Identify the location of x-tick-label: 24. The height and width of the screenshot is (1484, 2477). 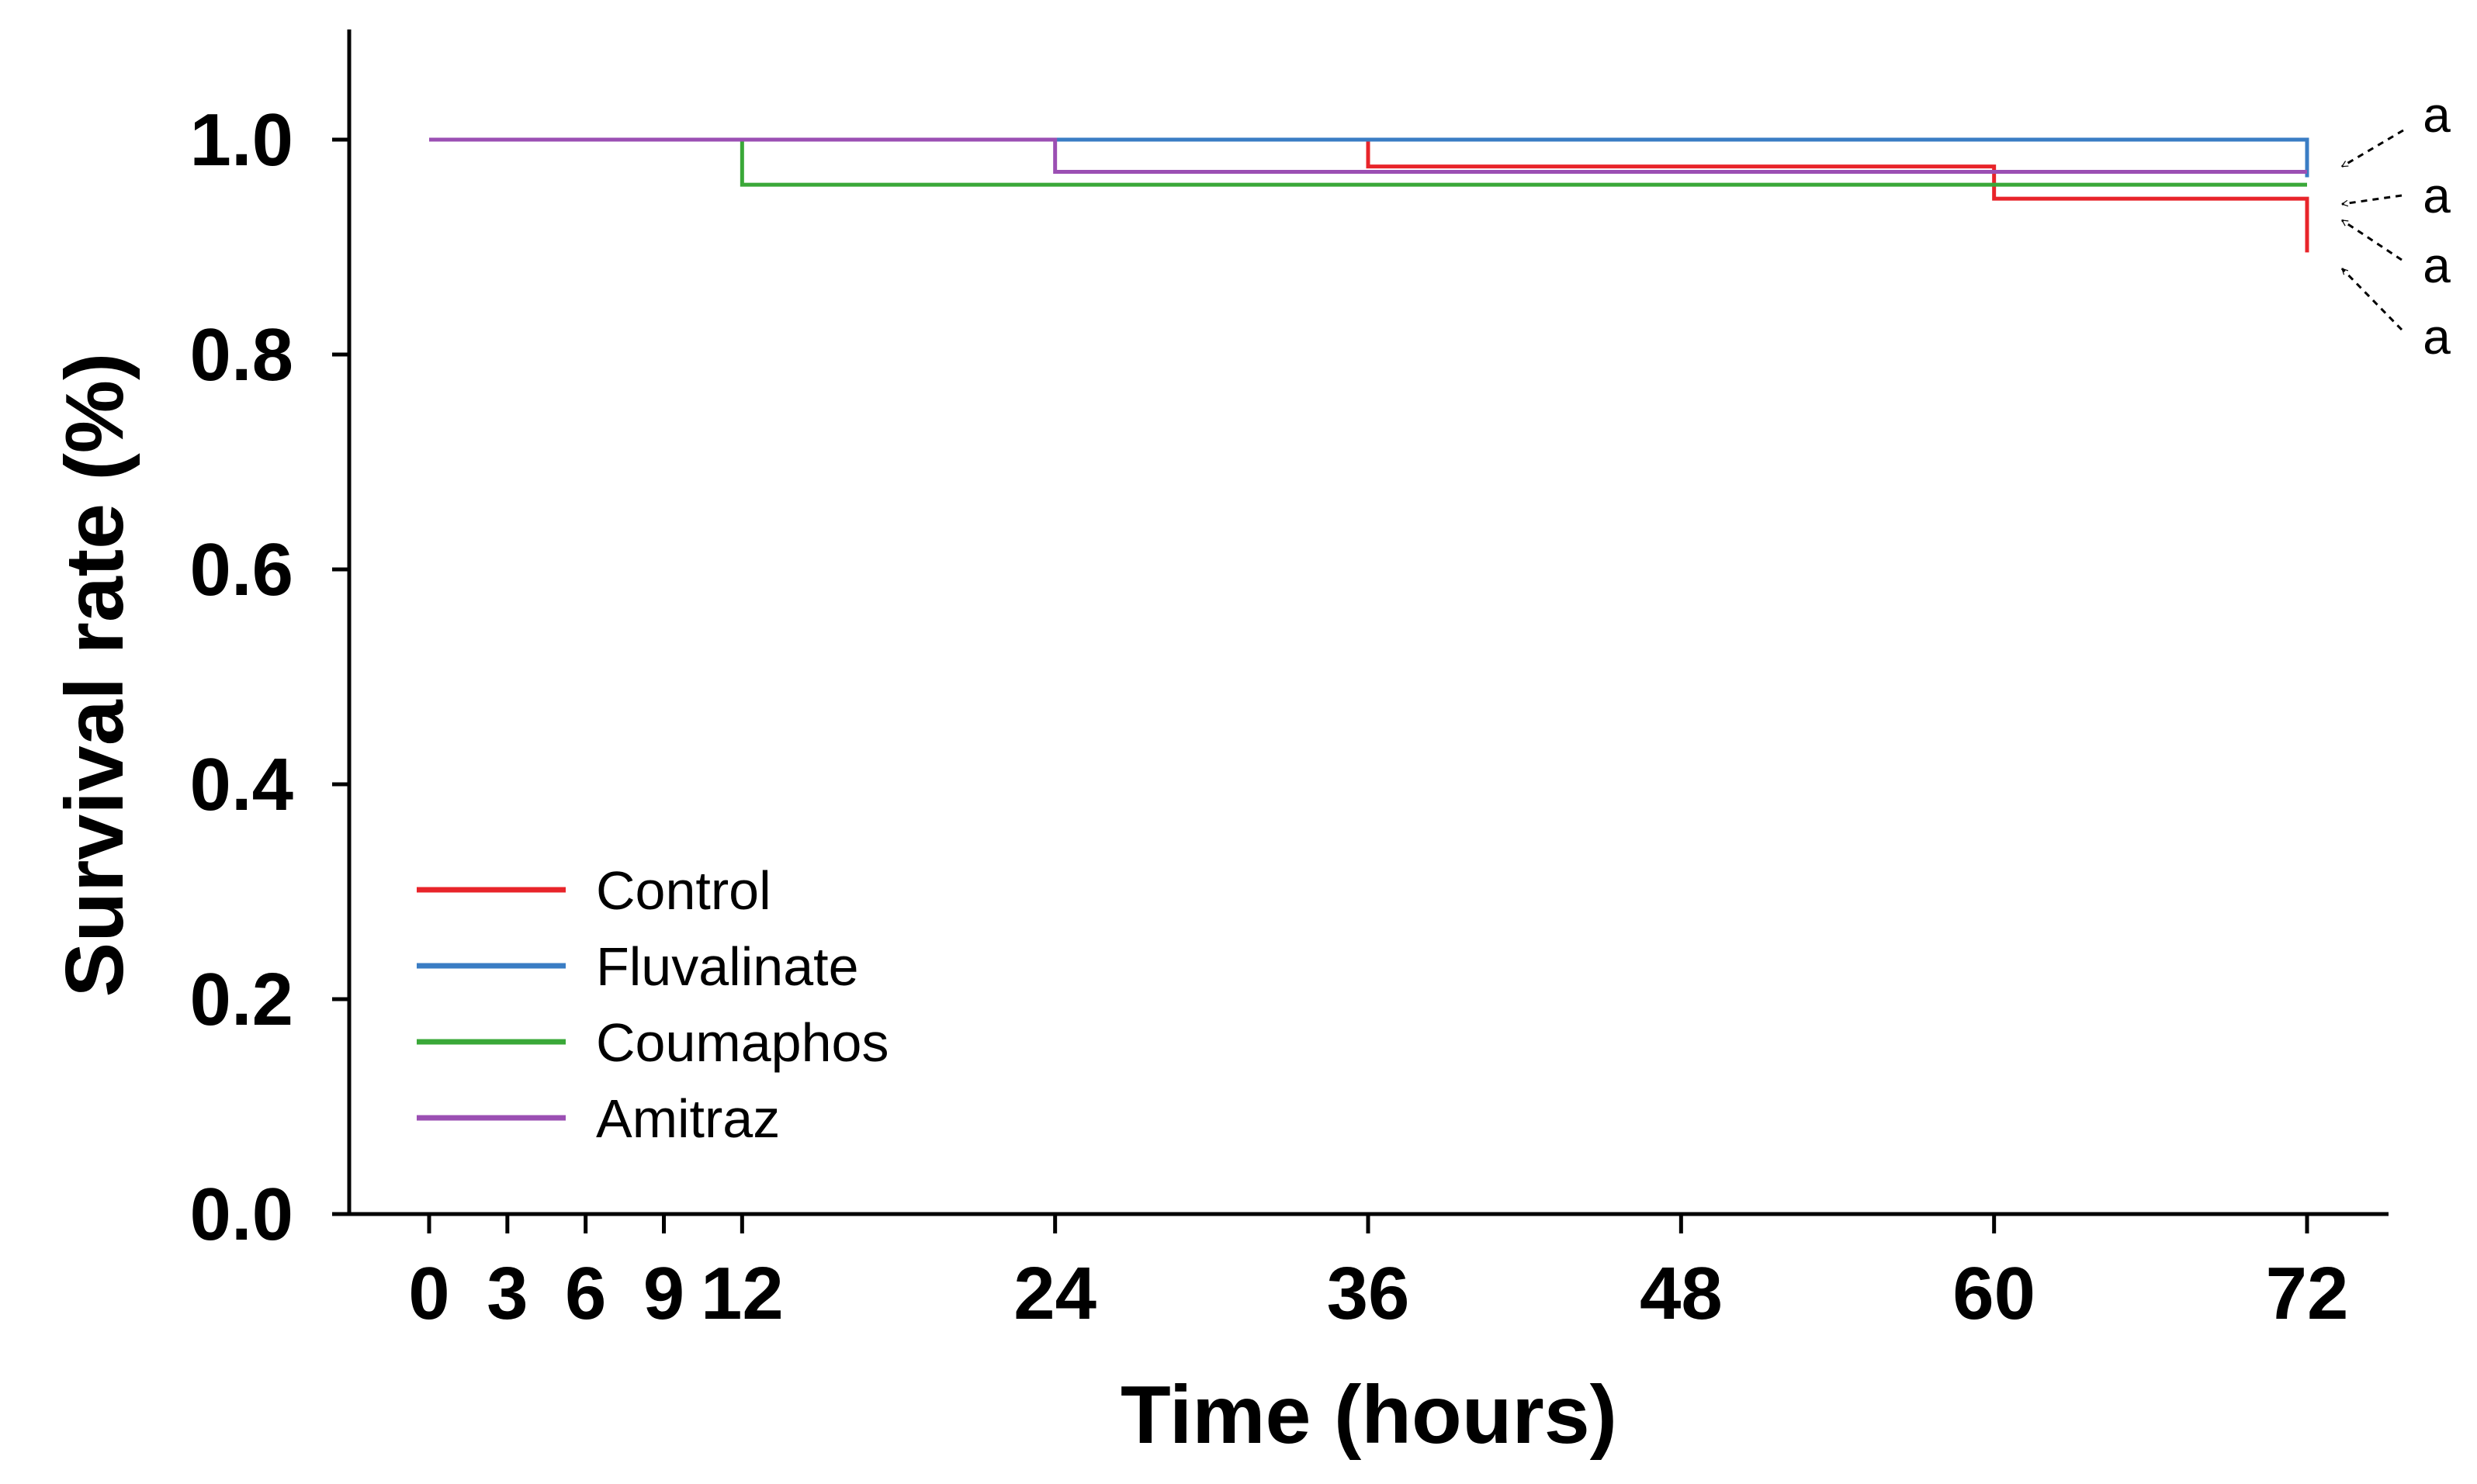
(1054, 1293).